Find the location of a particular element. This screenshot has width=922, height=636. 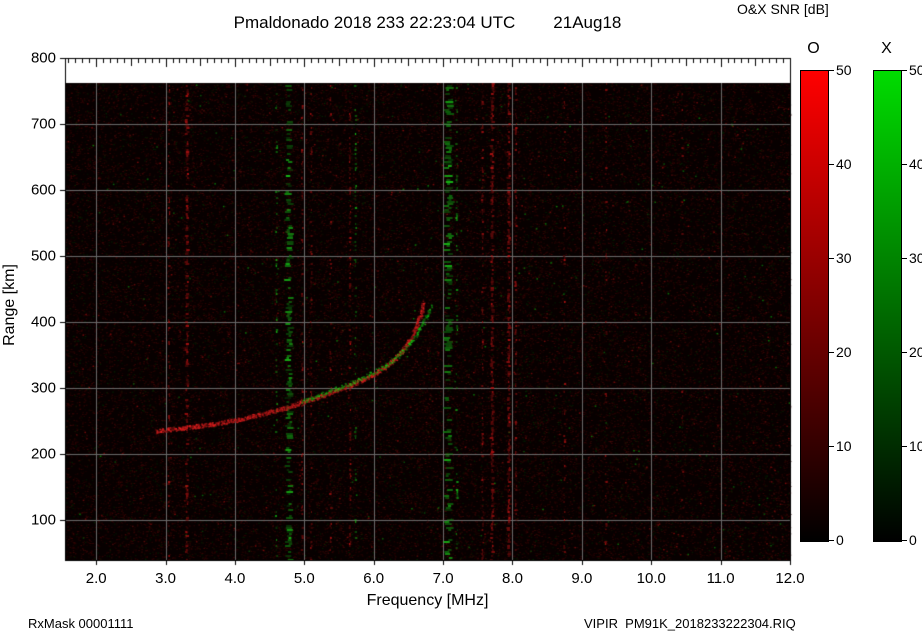

y-tick-label: 500 is located at coordinates (43, 256).